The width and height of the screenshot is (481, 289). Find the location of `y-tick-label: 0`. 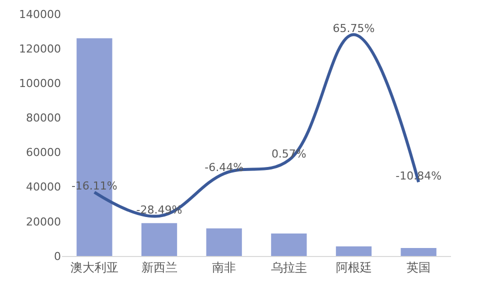

y-tick-label: 0 is located at coordinates (57, 256).